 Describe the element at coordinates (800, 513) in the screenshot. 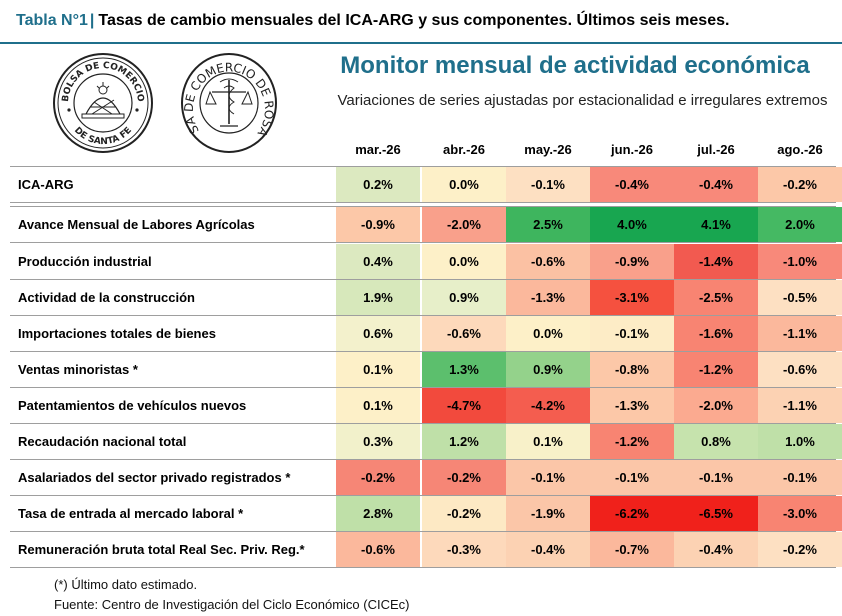

I see `value-cell: -3.0%` at that location.